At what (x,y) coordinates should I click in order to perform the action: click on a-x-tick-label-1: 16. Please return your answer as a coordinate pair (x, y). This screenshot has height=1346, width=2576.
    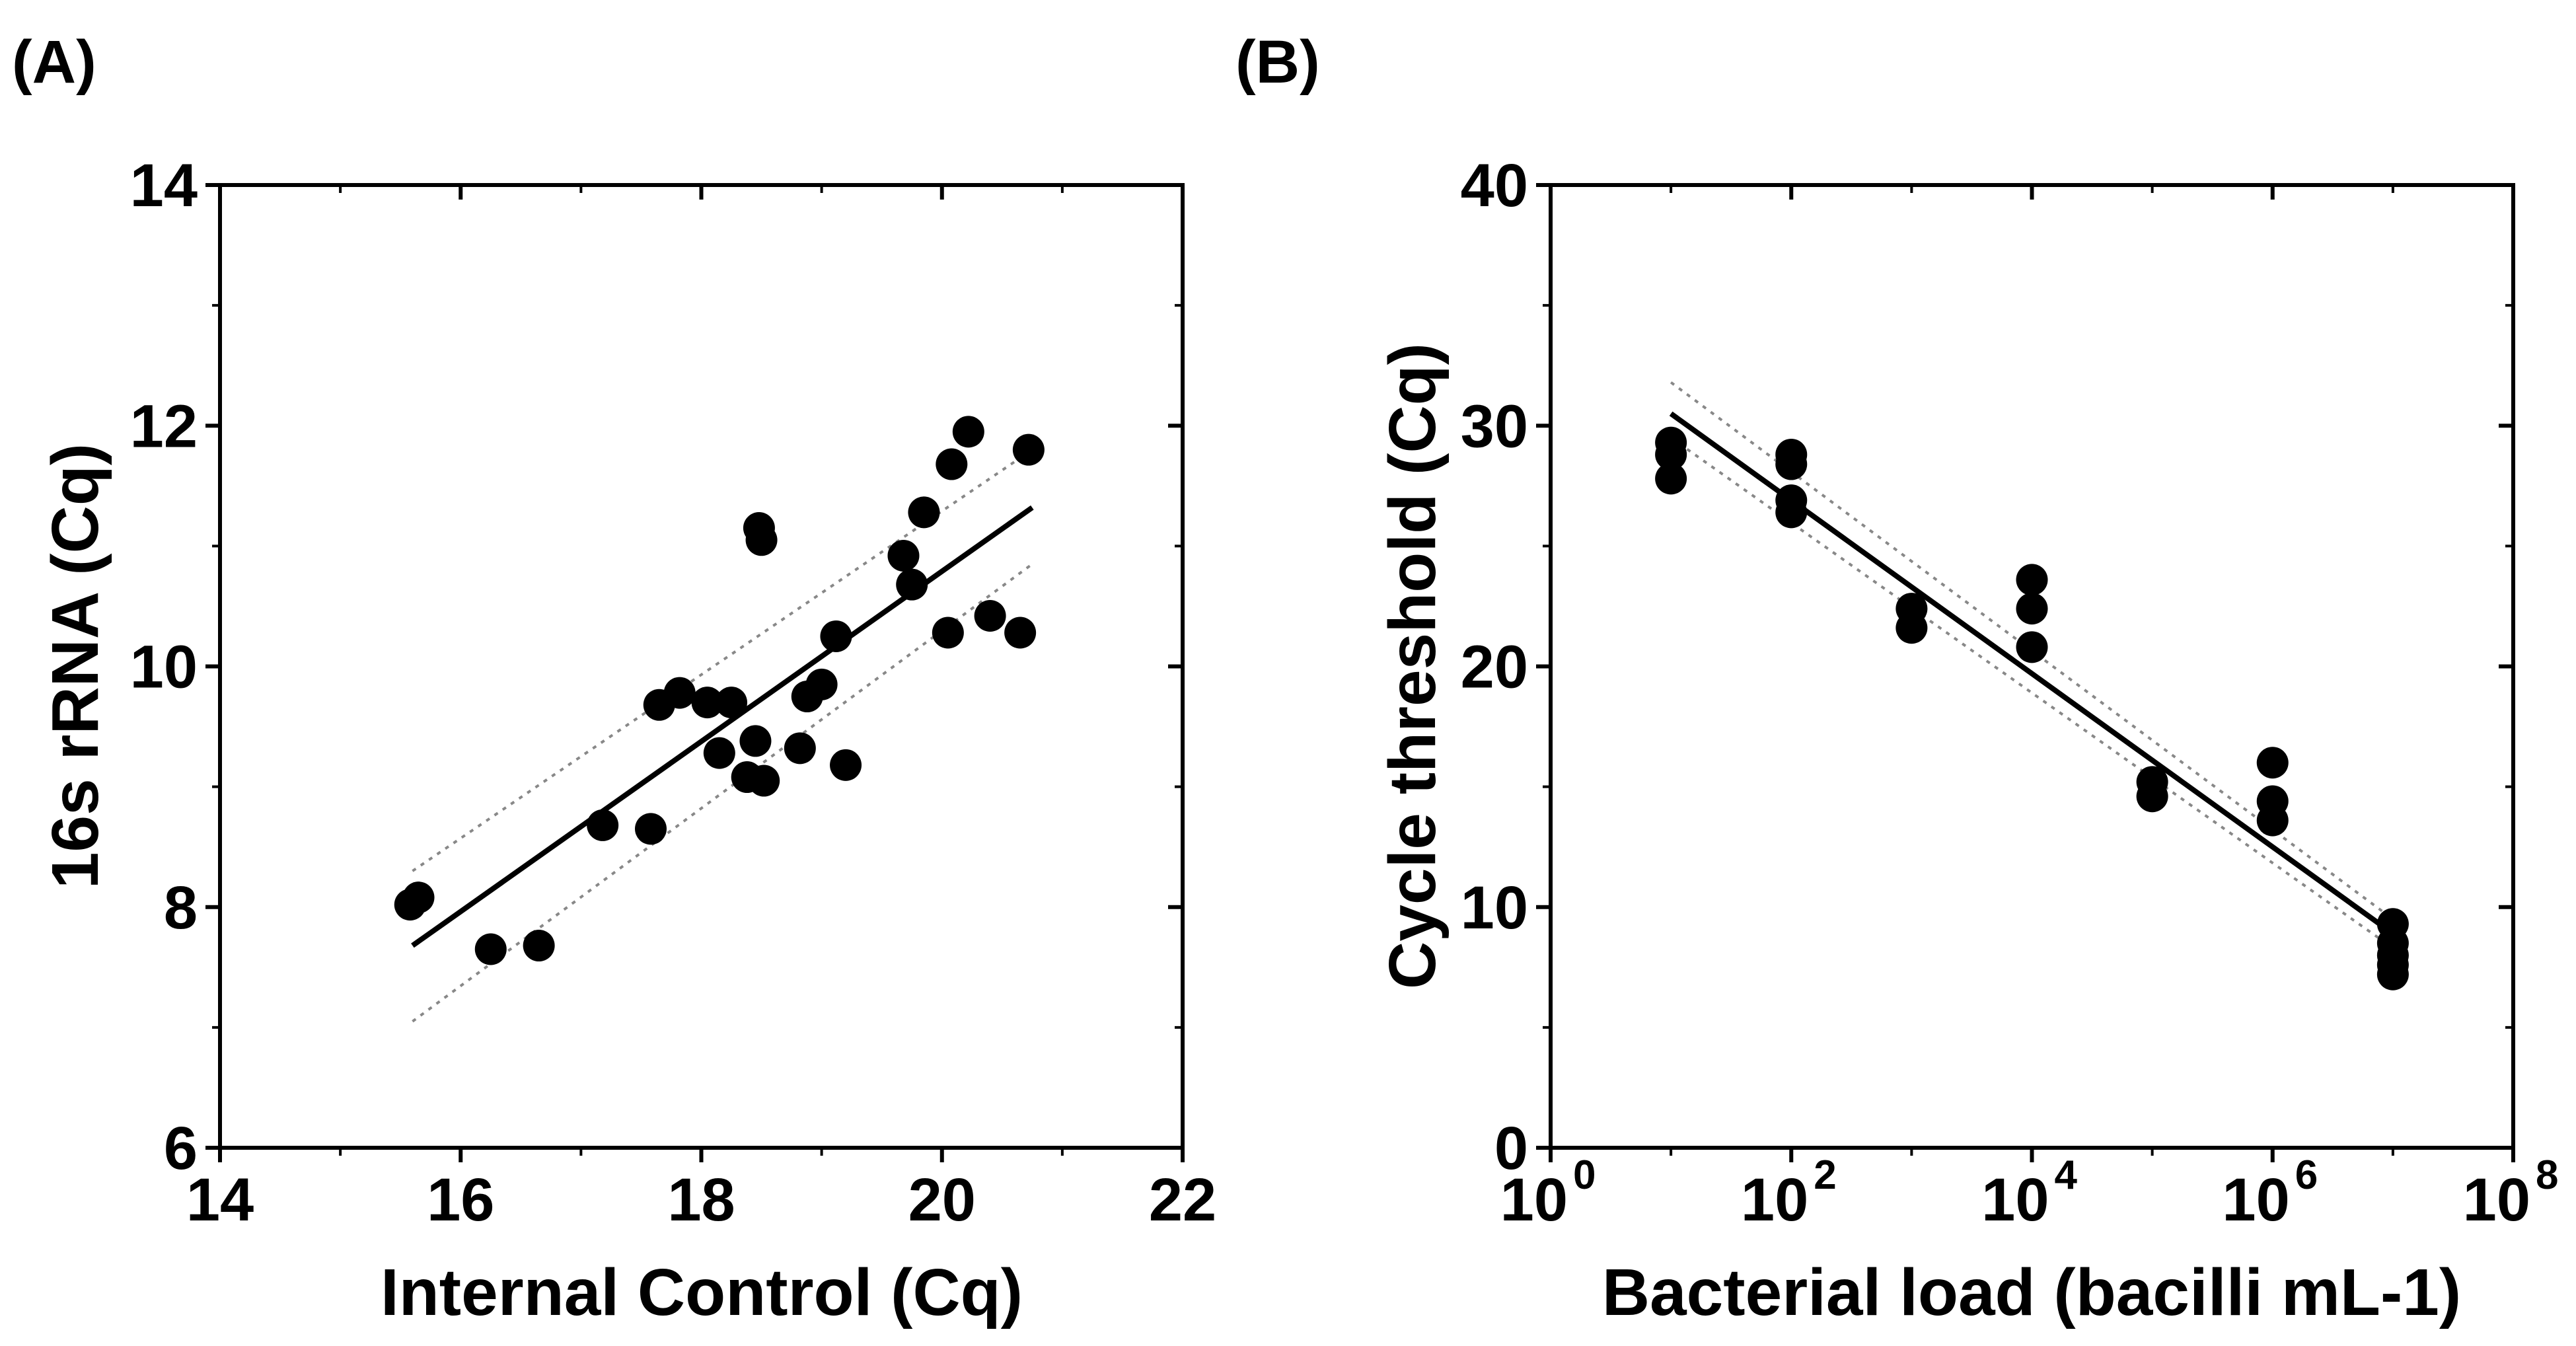
    Looking at the image, I should click on (461, 1200).